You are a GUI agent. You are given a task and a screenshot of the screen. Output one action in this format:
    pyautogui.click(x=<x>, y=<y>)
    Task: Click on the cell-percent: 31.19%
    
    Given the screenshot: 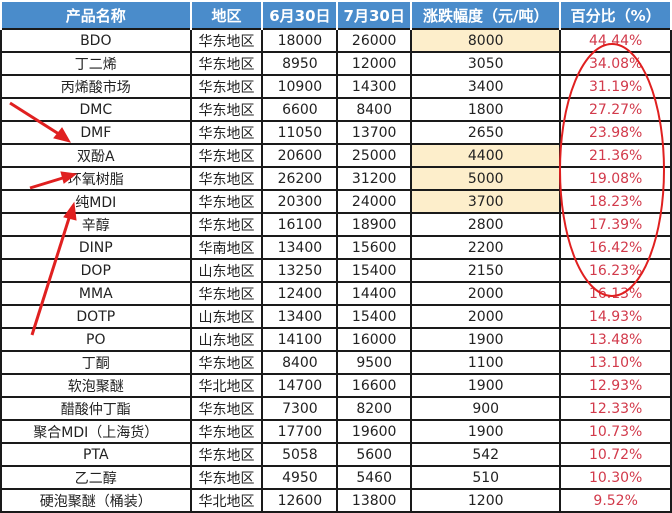 What is the action you would take?
    pyautogui.click(x=615, y=86)
    